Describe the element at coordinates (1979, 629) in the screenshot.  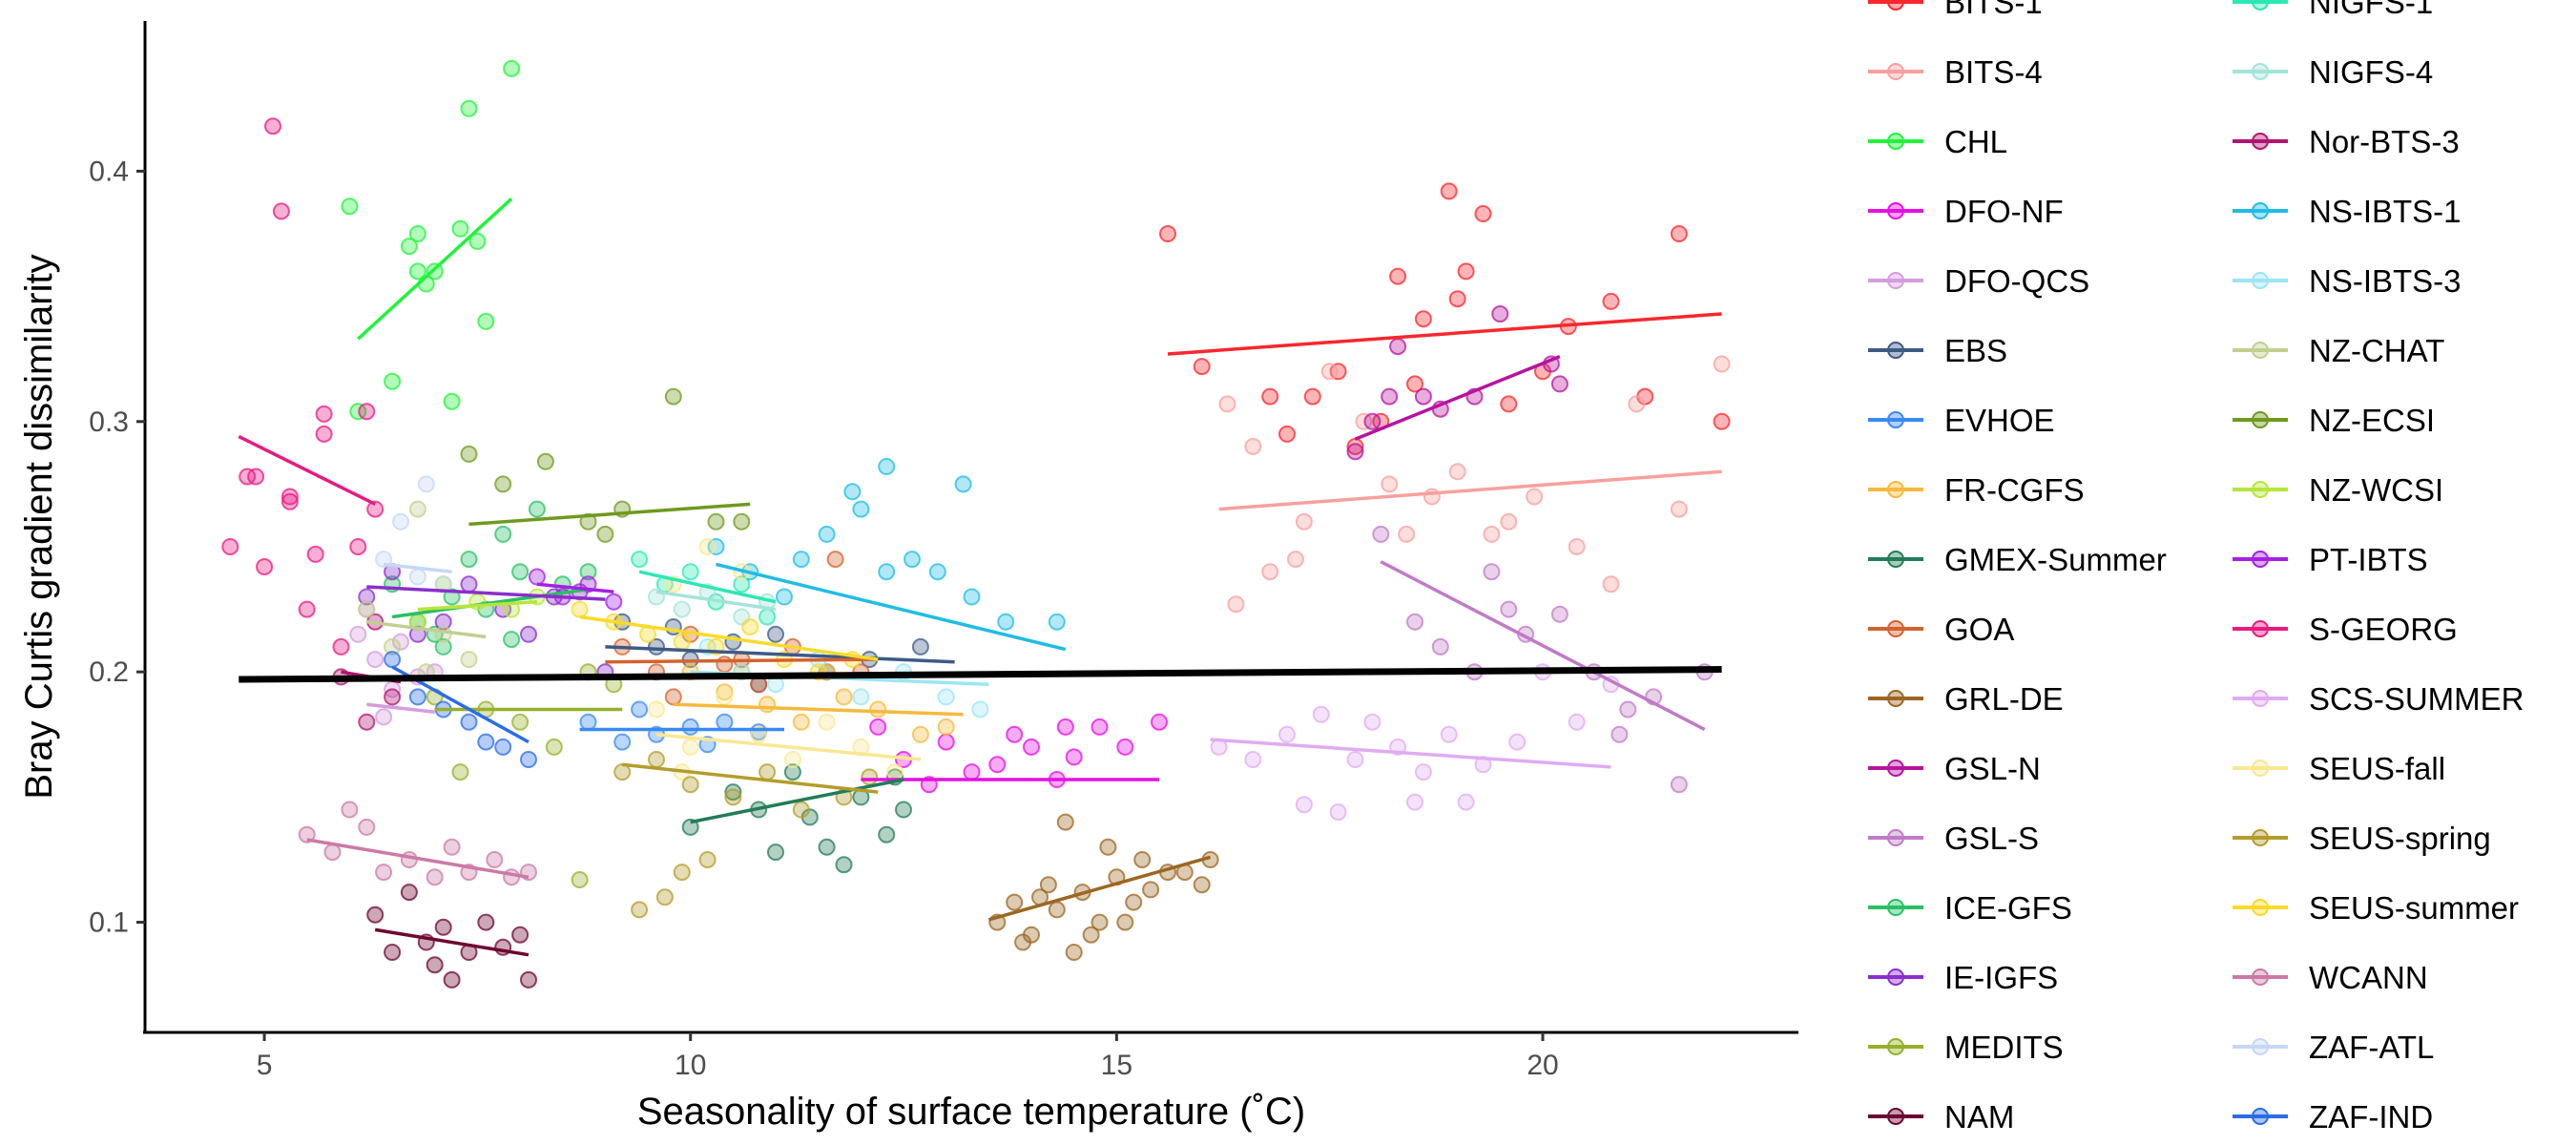
I see `legend-label: GOA` at that location.